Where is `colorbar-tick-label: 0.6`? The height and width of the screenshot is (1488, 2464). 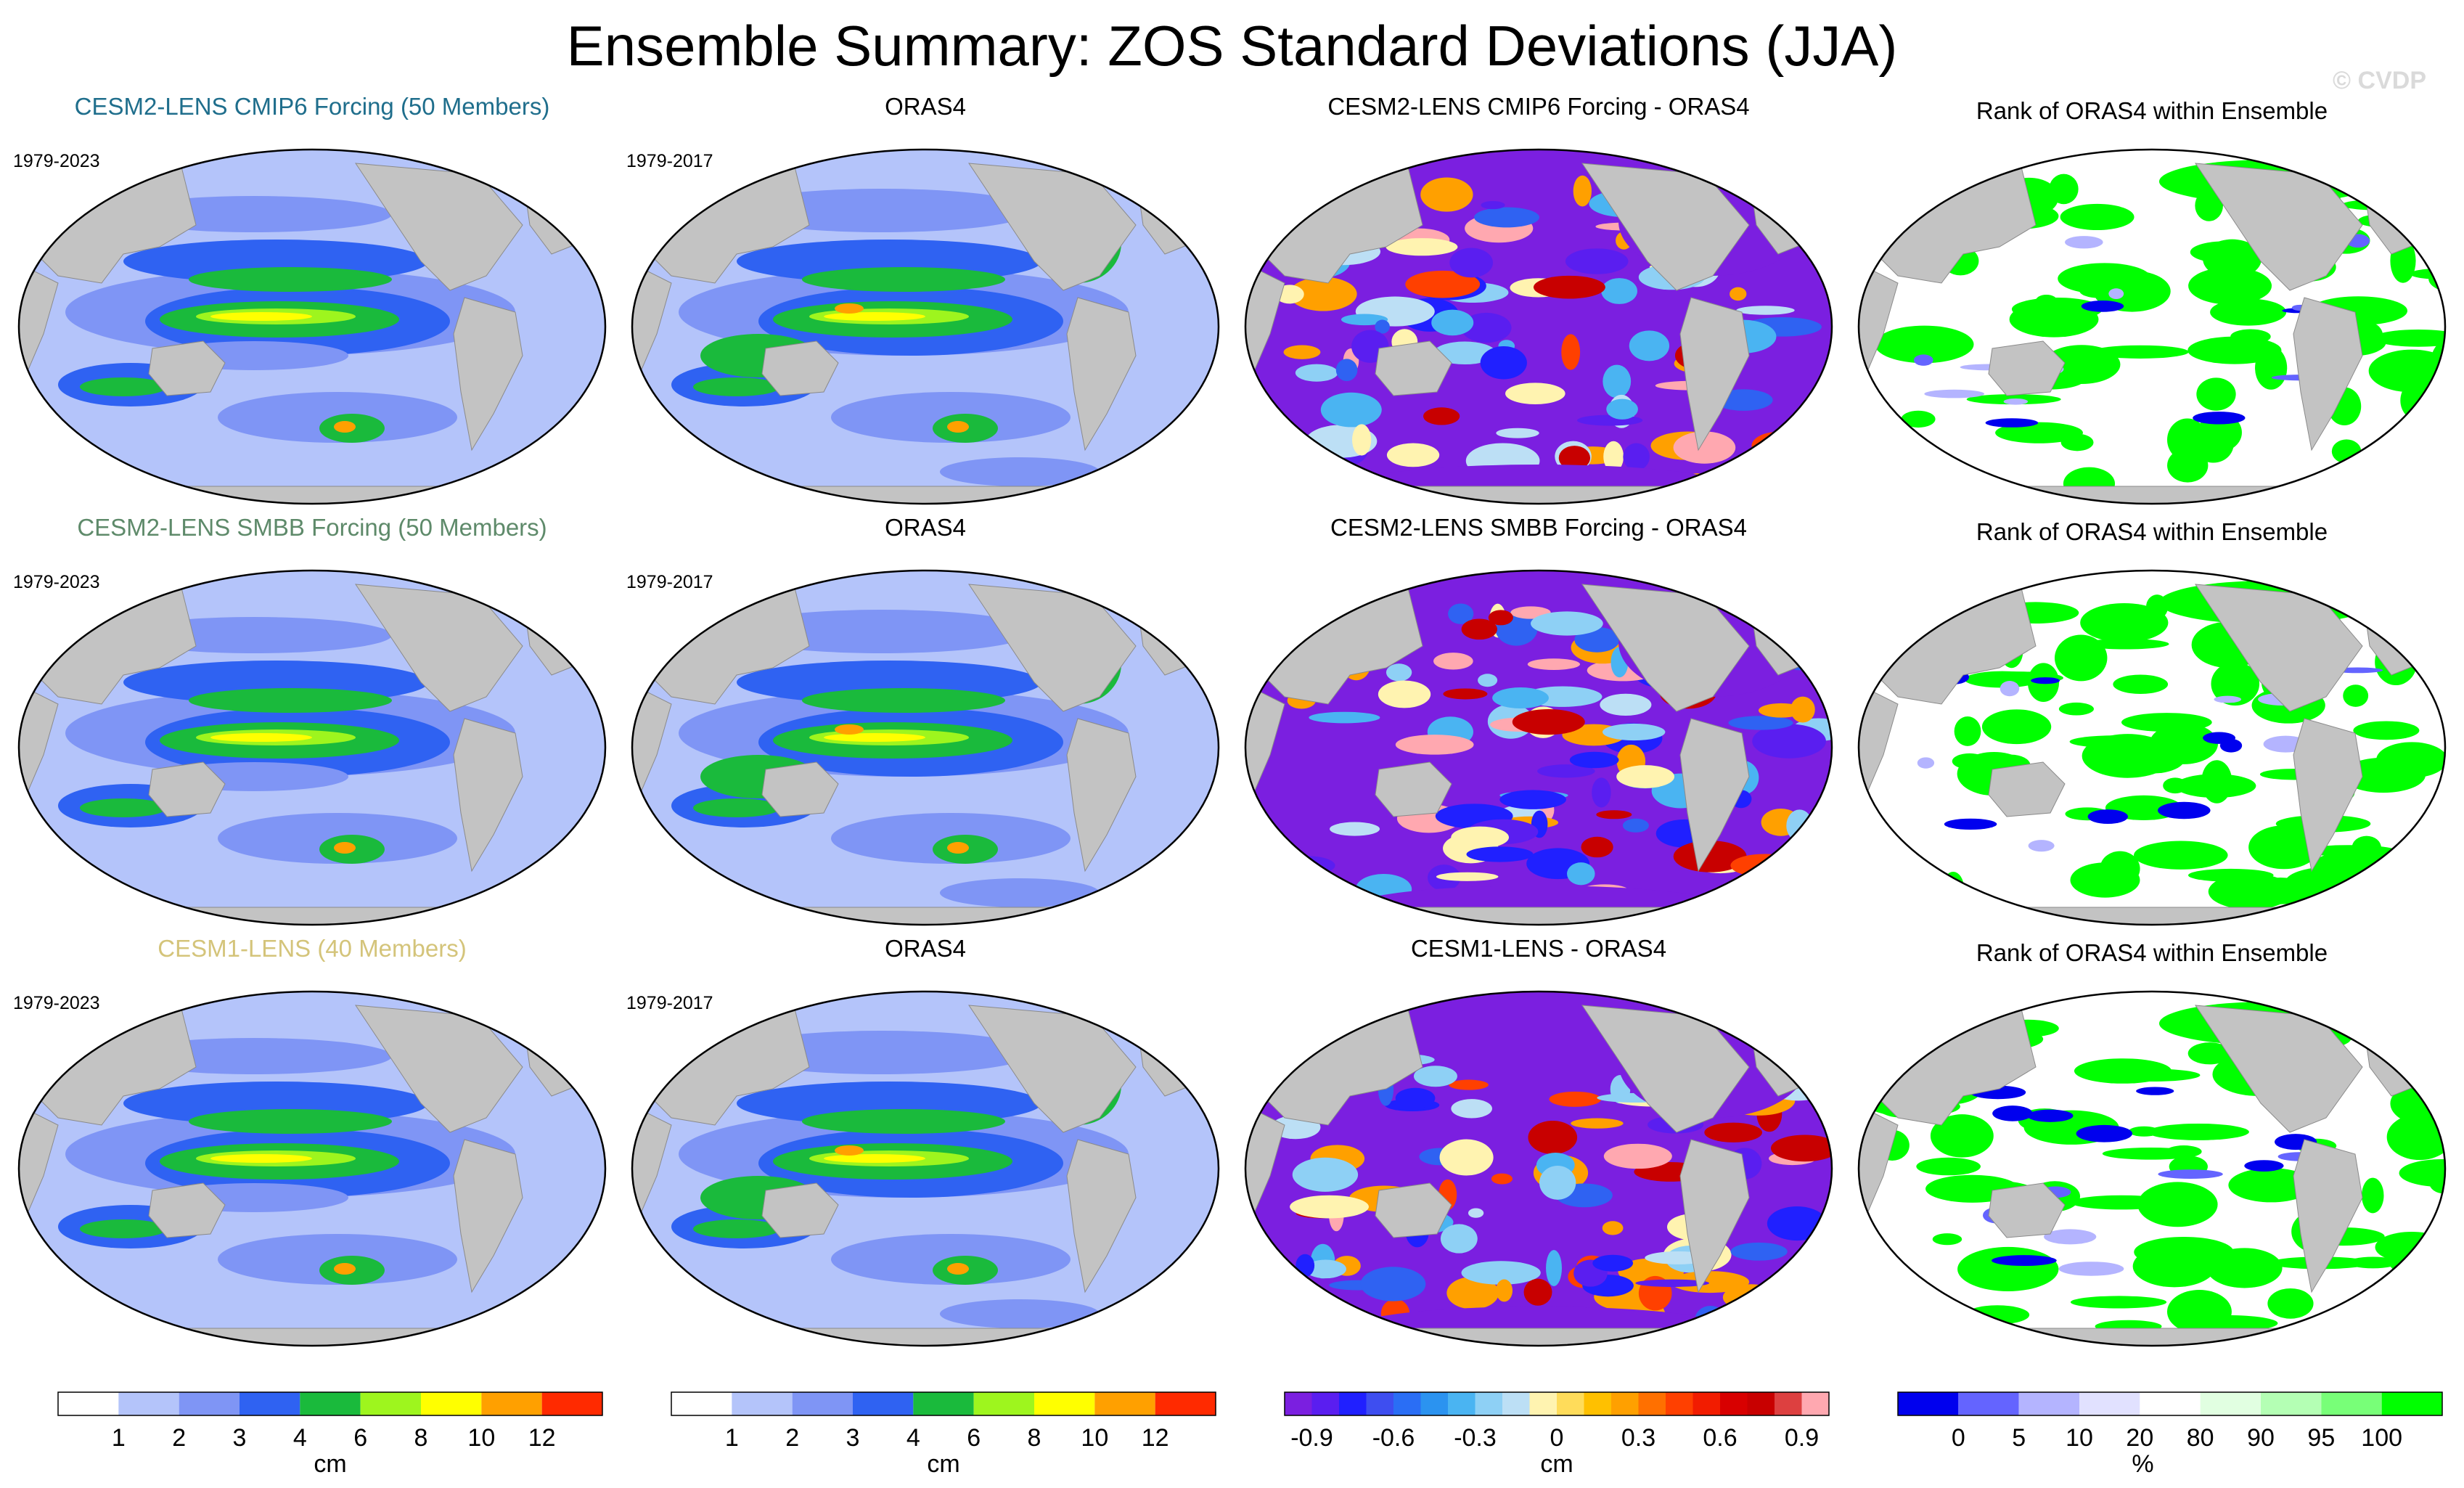 colorbar-tick-label: 0.6 is located at coordinates (1720, 1438).